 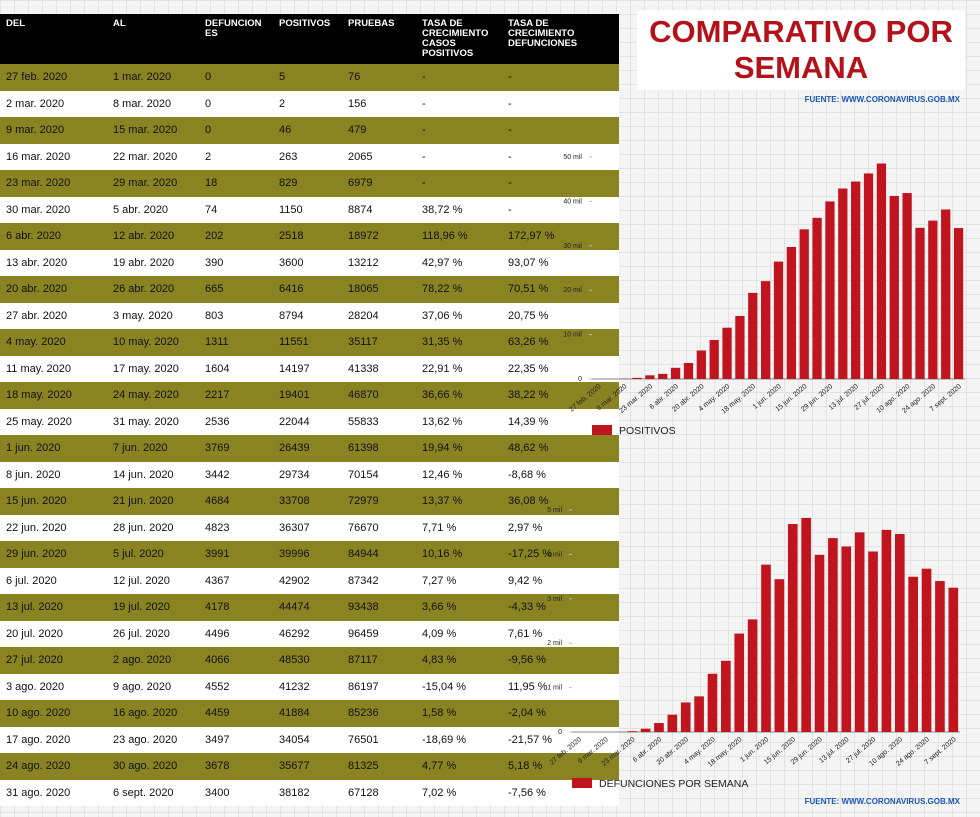 What do you see at coordinates (236, 739) in the screenshot?
I see `table-cell: 3497` at bounding box center [236, 739].